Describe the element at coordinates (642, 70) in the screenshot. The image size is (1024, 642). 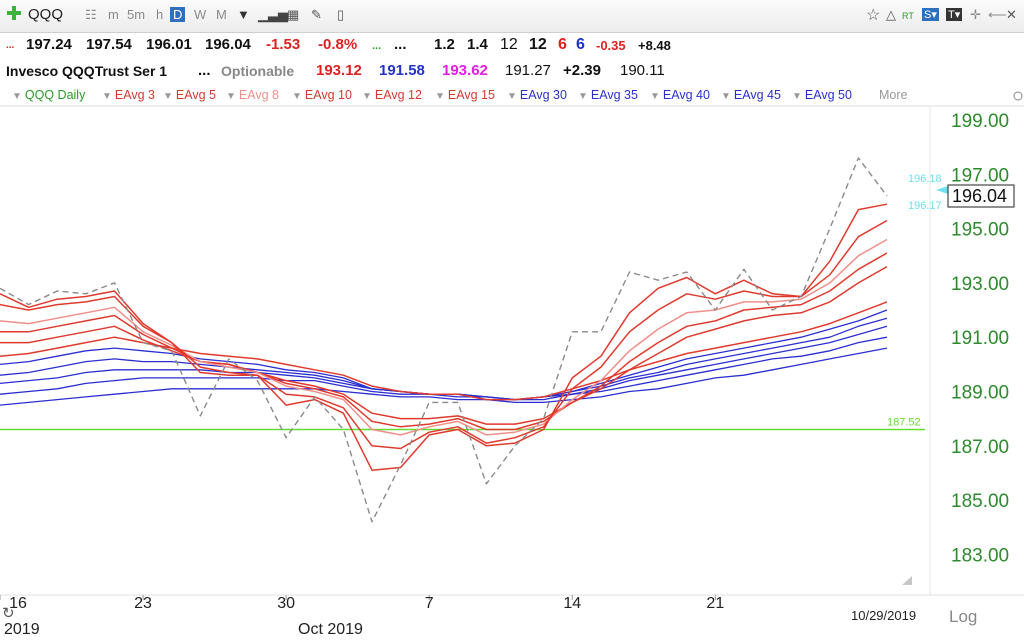
I see `quote2-value-6: 190.11` at that location.